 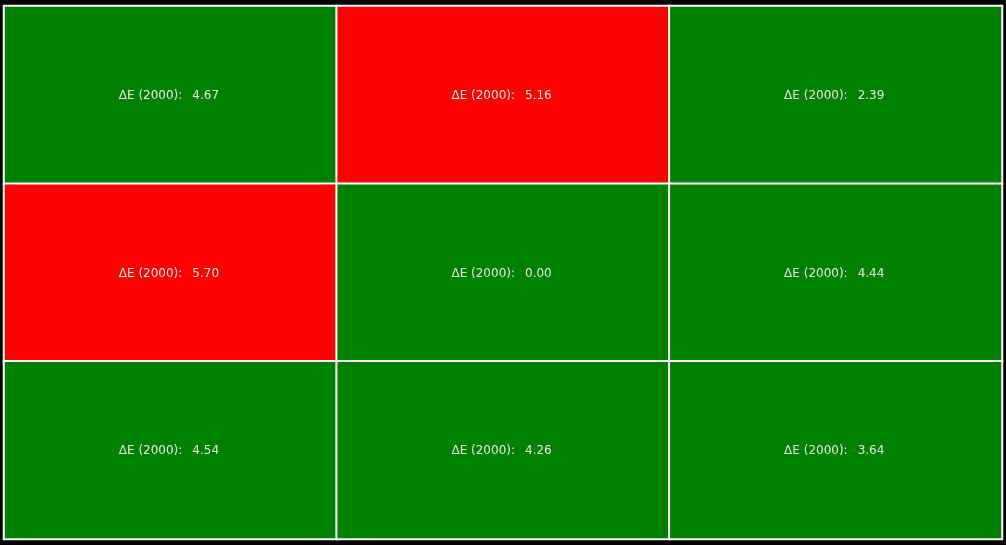 I want to click on data-label: 5.70, so click(x=206, y=272).